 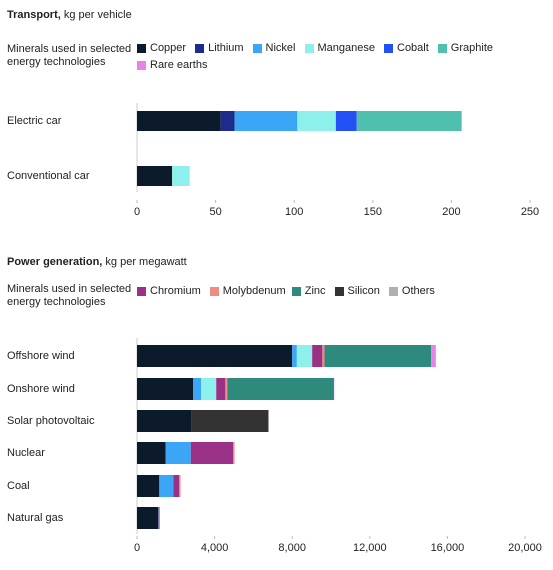 I want to click on legend-label: Others, so click(x=418, y=291).